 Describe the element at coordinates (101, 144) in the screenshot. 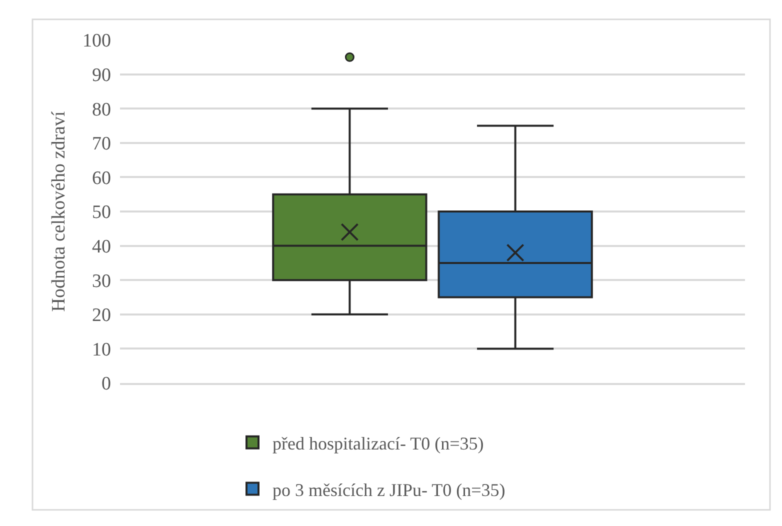

I see `y-tick-label: 70` at that location.